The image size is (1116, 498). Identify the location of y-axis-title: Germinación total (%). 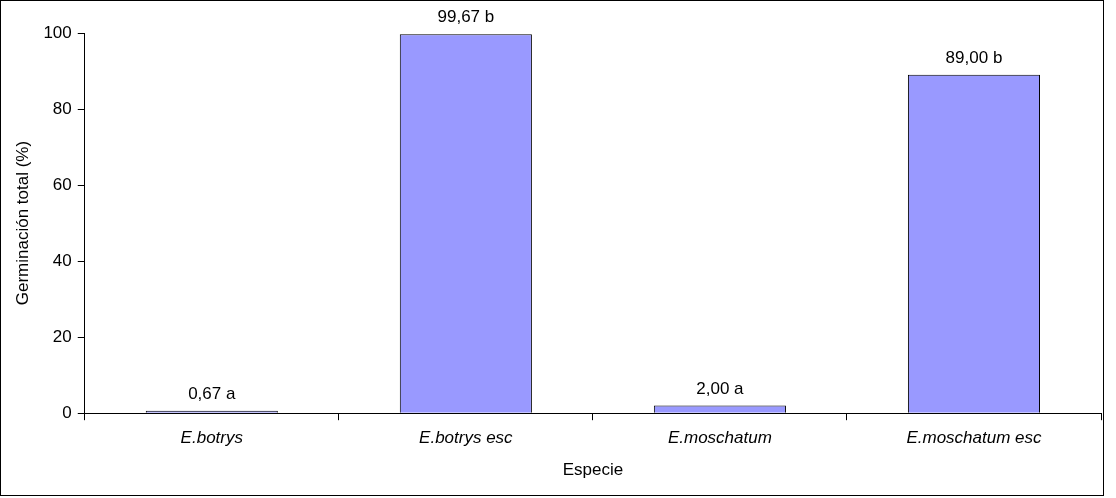
(22, 223).